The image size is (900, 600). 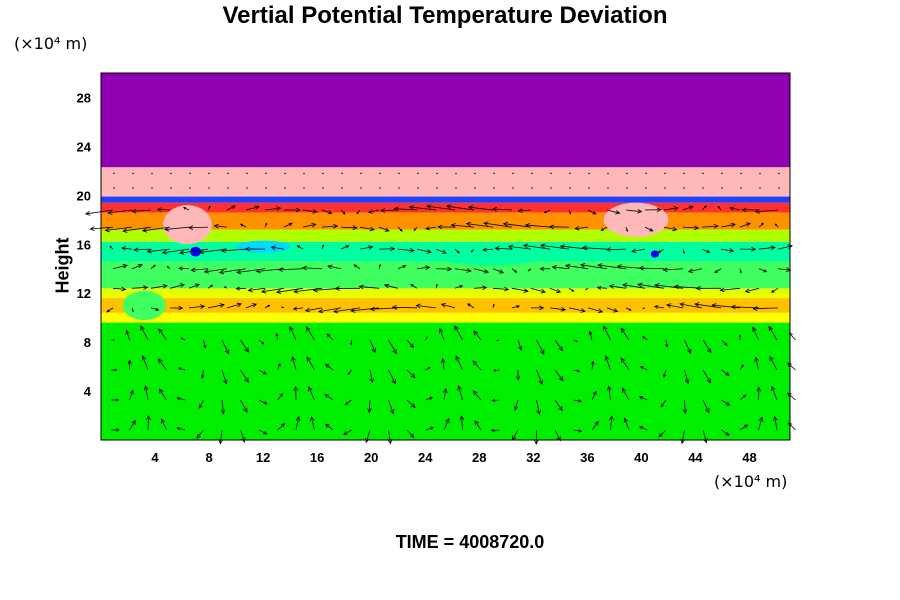 I want to click on y-tick-label: 28, so click(x=84, y=97).